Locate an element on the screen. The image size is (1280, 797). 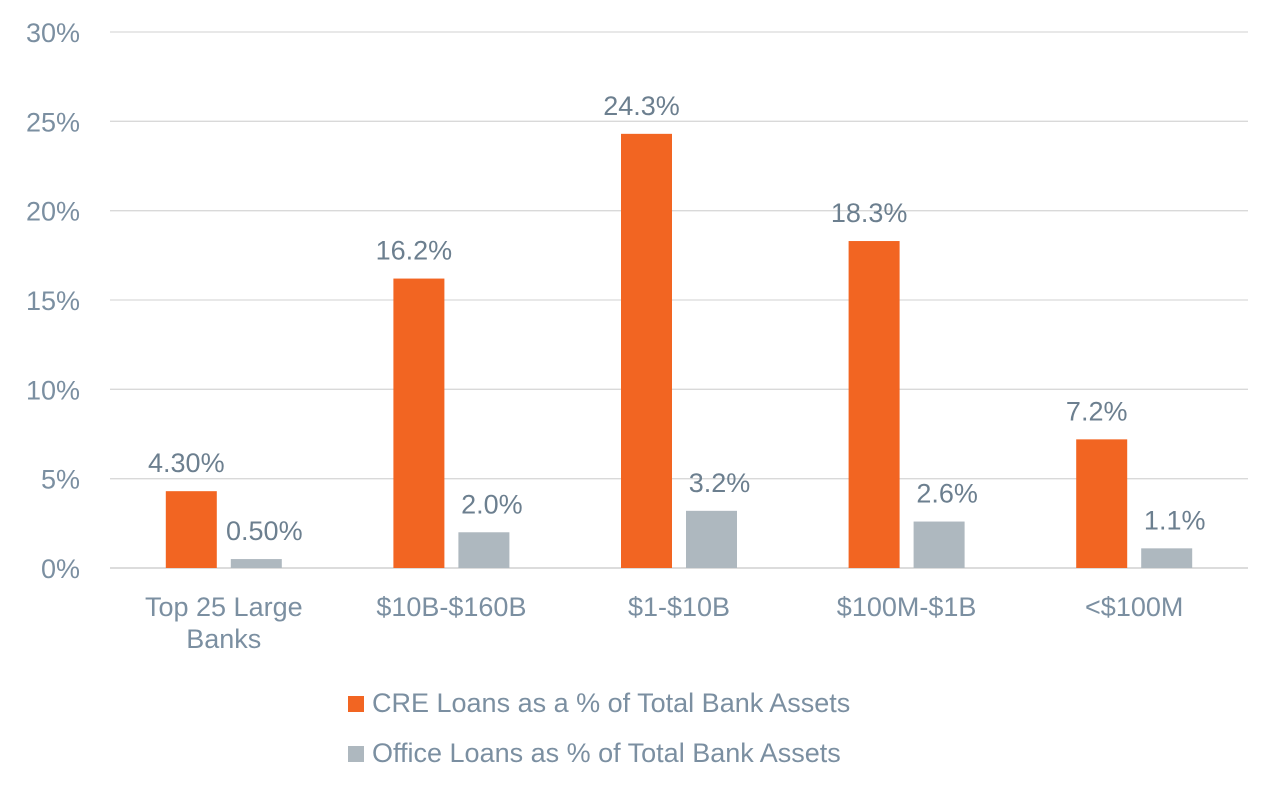
legend-label-cre: CRE Loans as a % of Total Bank Assets is located at coordinates (611, 703).